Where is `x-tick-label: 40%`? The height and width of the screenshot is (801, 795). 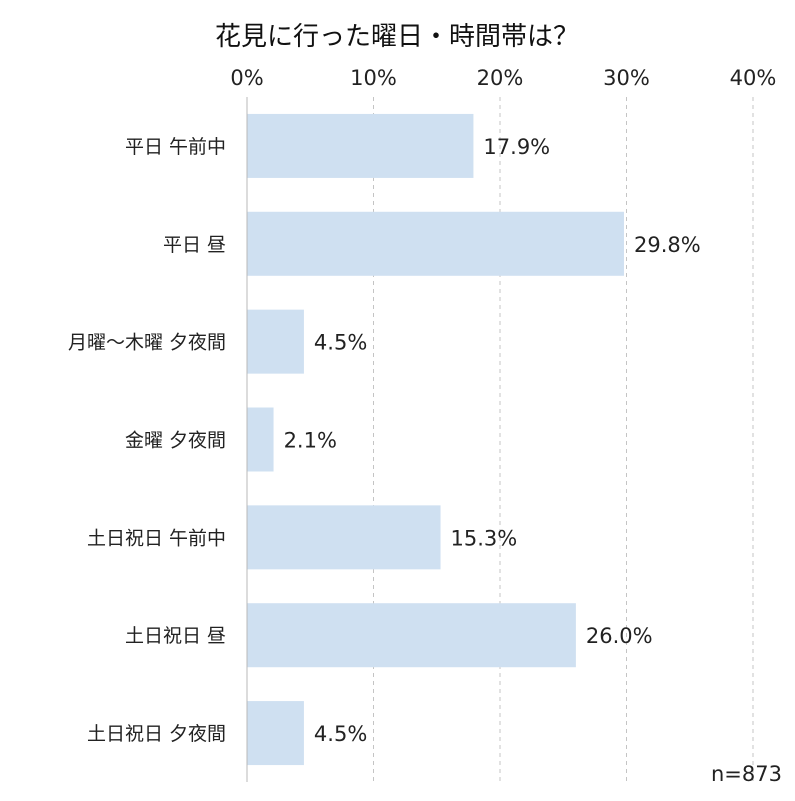
x-tick-label: 40% is located at coordinates (753, 78).